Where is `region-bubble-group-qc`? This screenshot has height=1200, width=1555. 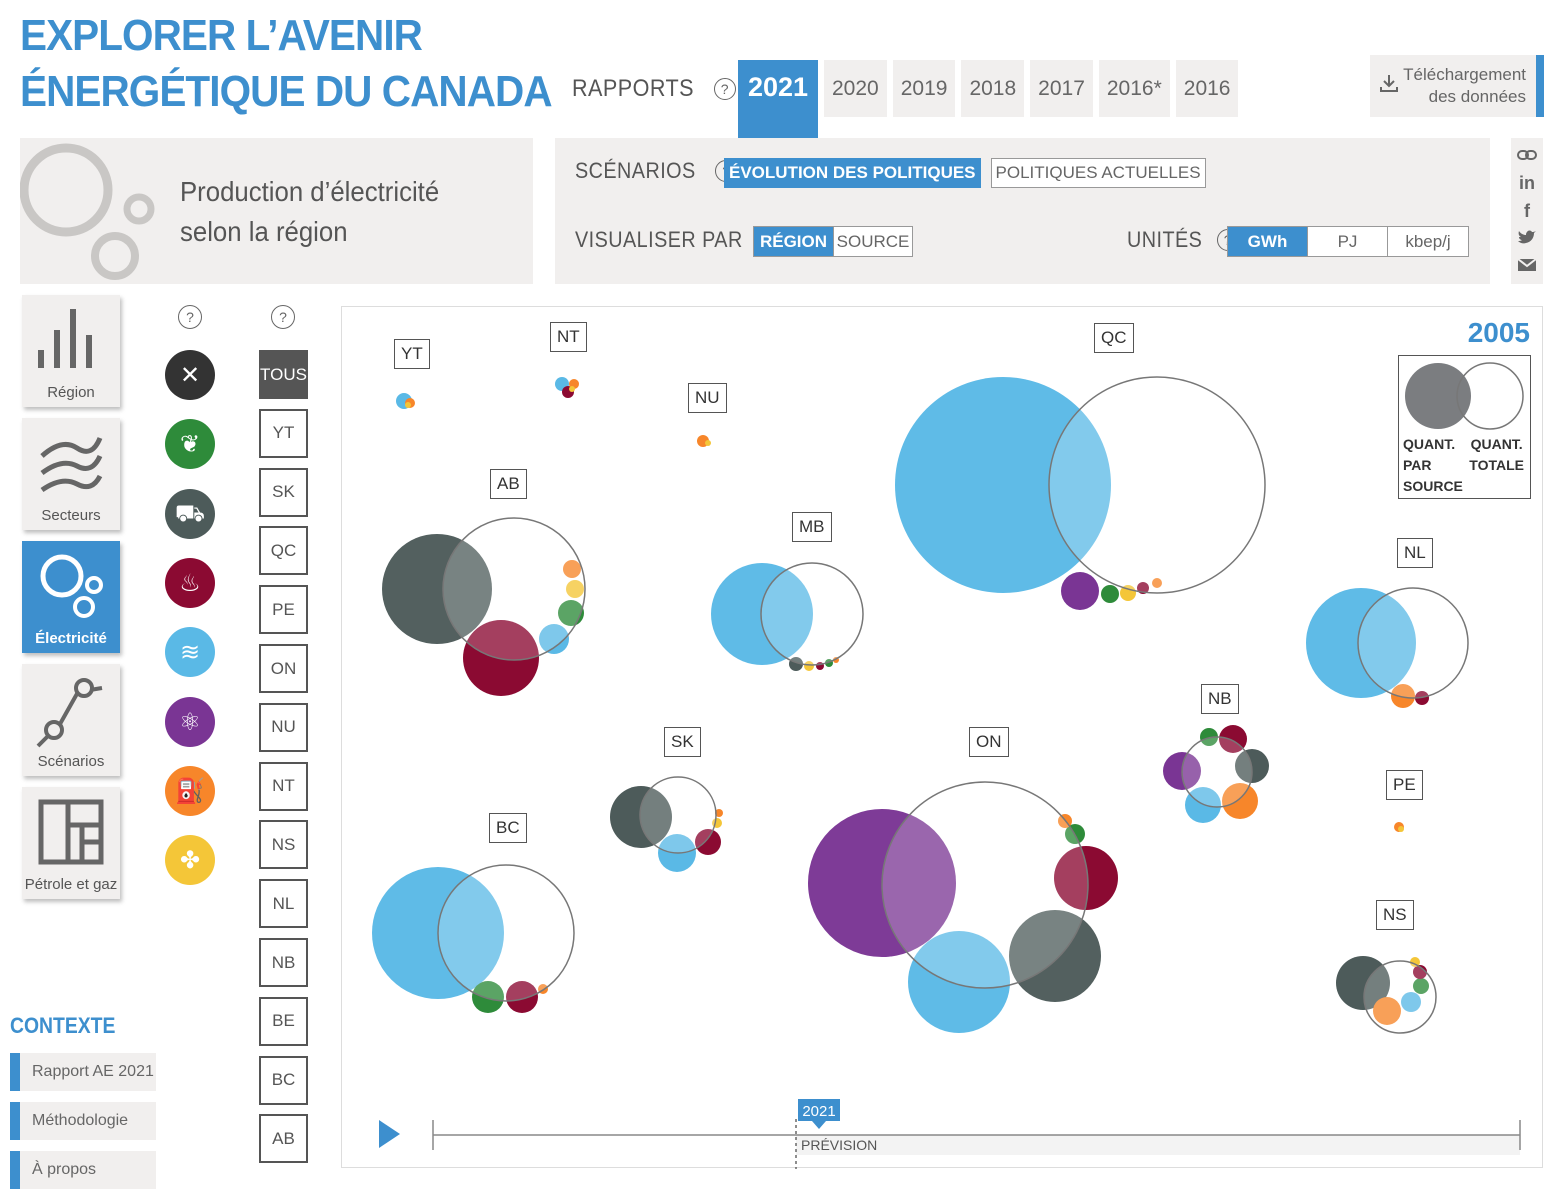 region-bubble-group-qc is located at coordinates (1080, 493).